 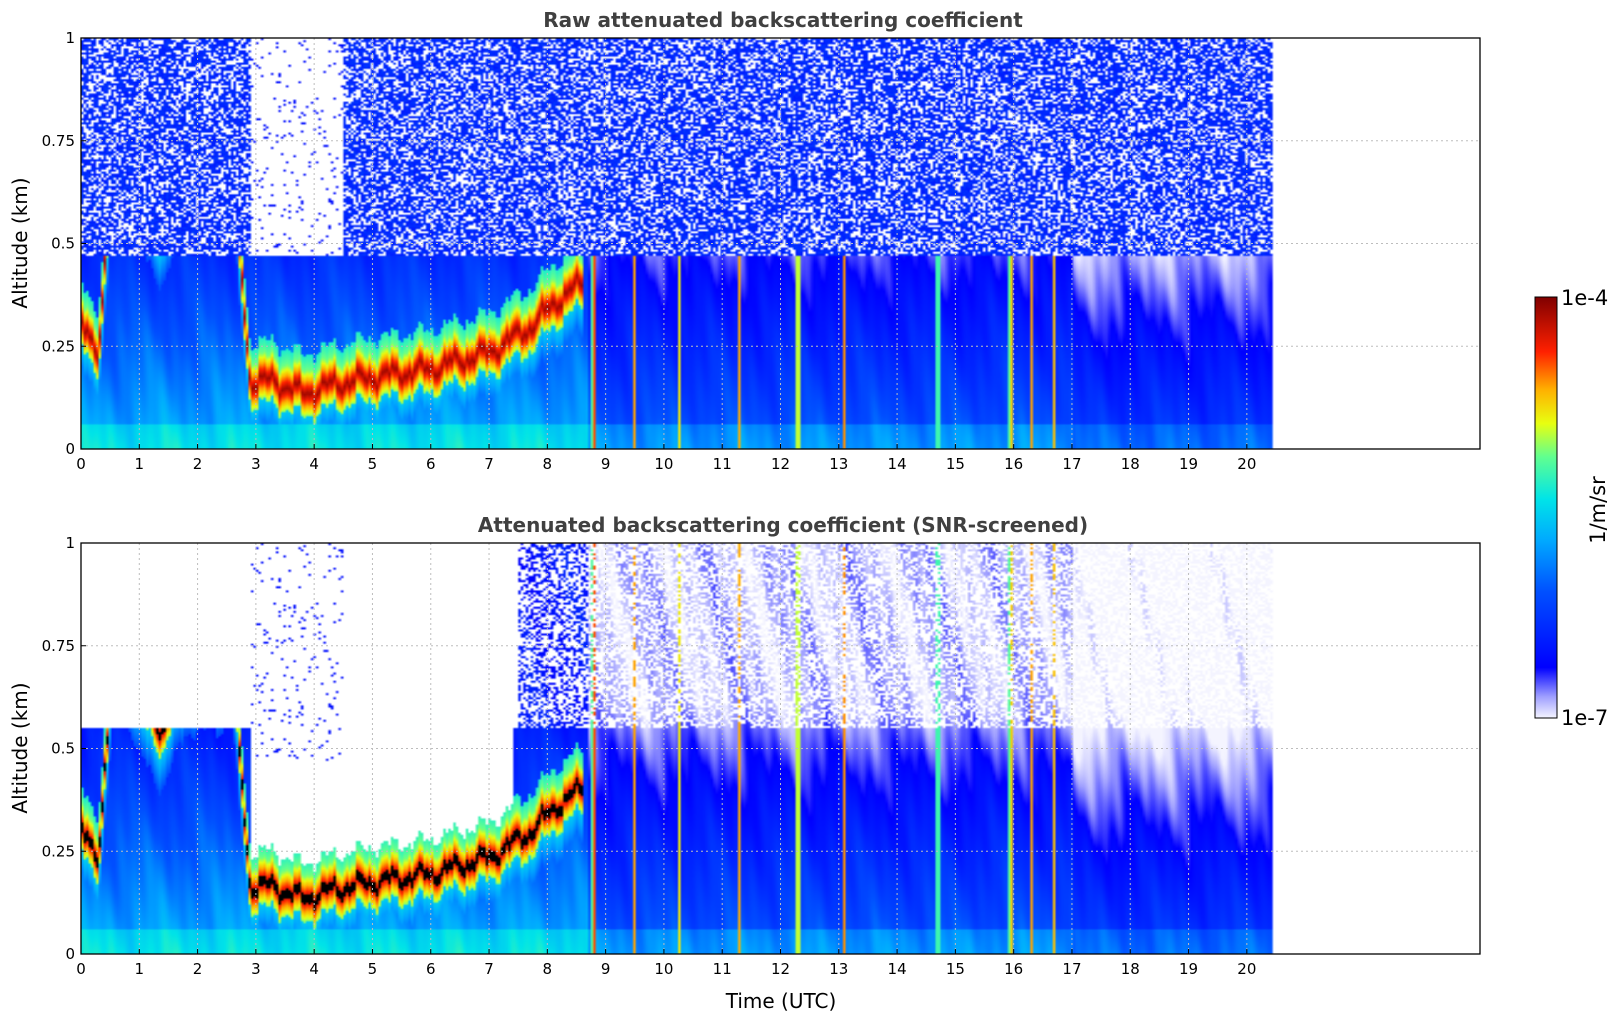 I want to click on colorbar-unit-label: 1/m/sr, so click(x=1598, y=510).